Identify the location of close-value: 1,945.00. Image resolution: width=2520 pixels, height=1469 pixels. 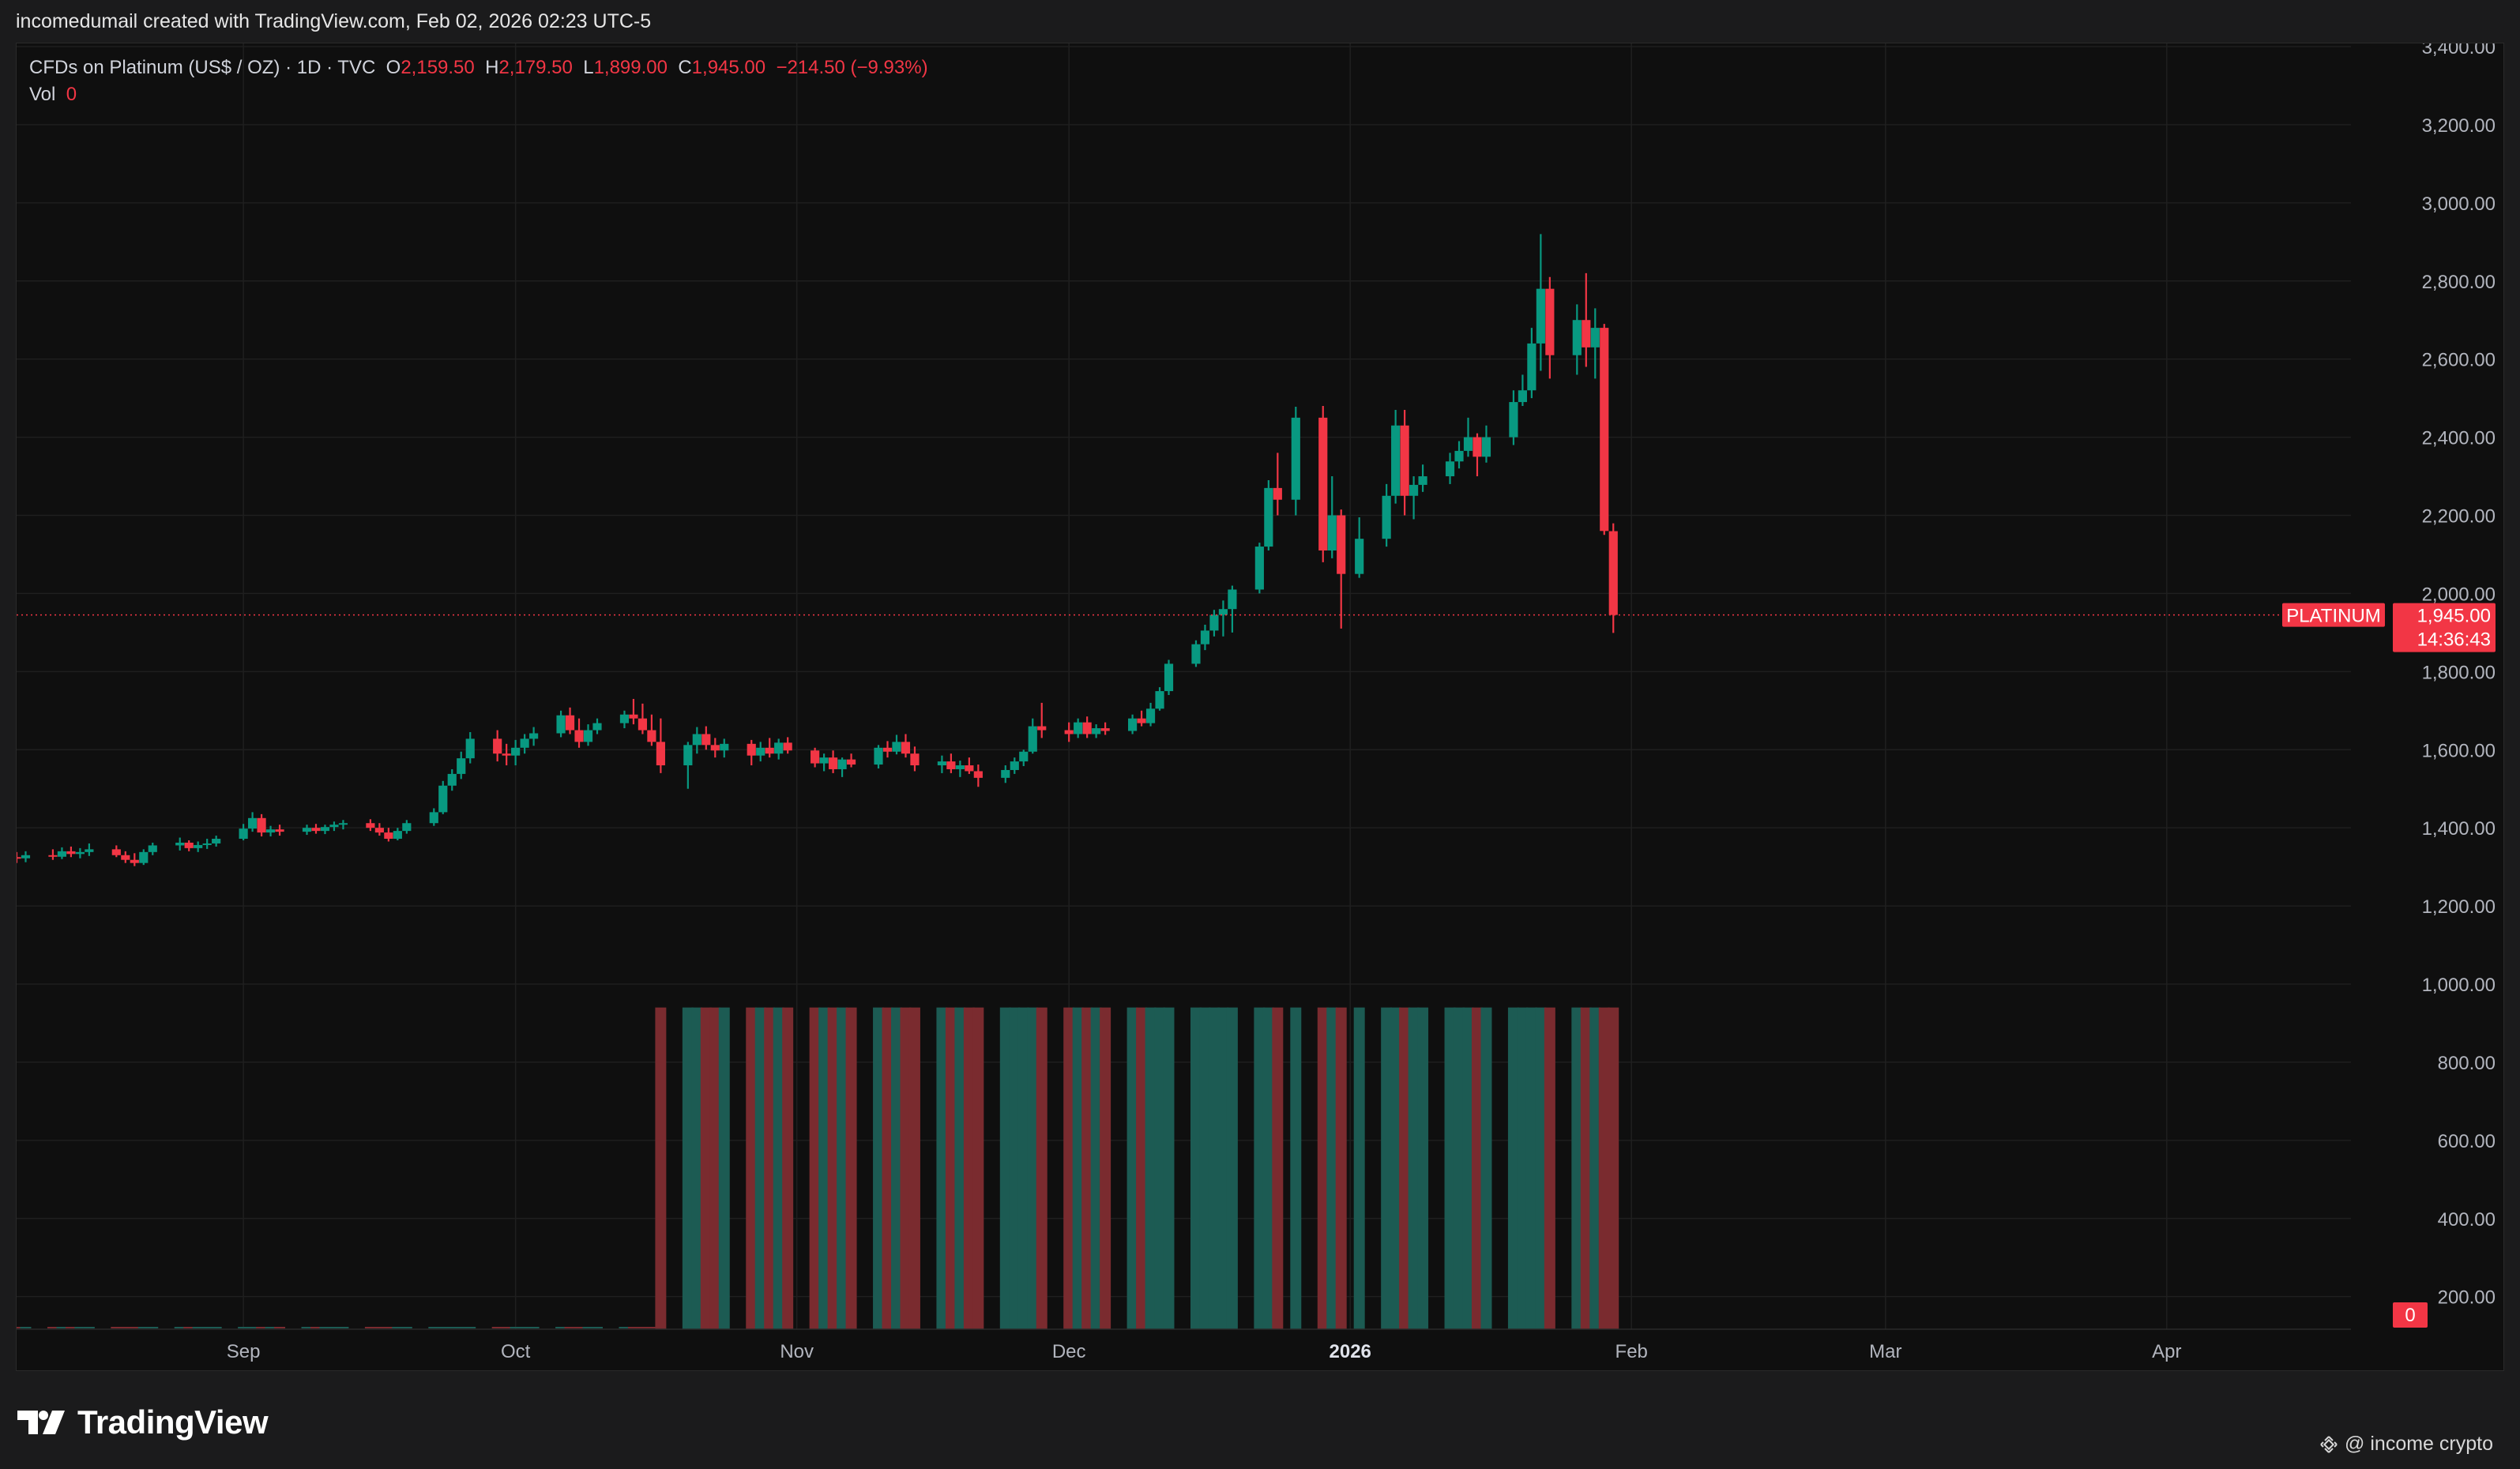
(728, 67).